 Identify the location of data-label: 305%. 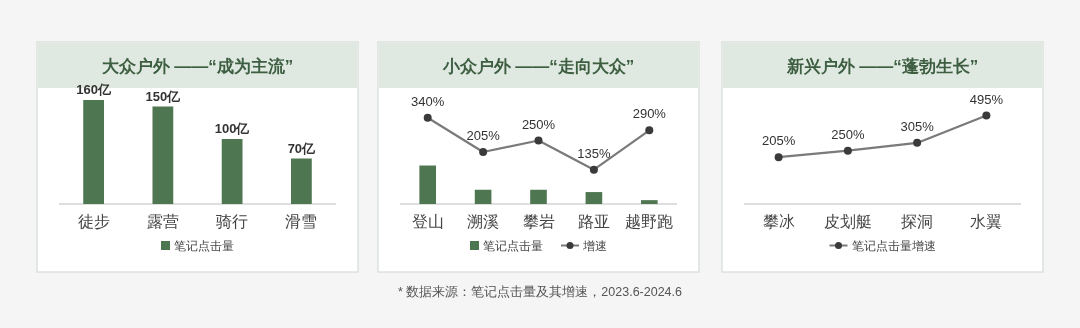
(917, 126).